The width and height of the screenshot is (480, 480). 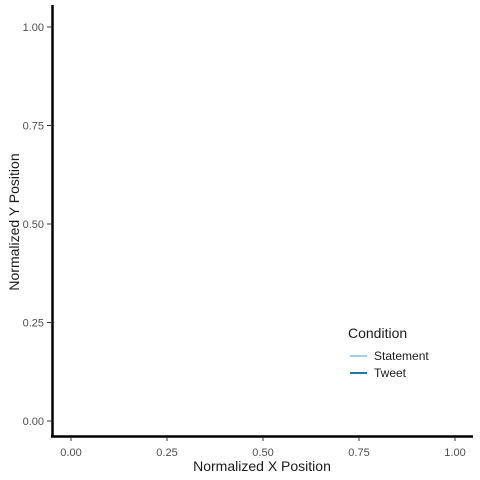 What do you see at coordinates (33, 127) in the screenshot?
I see `y-tick-label: 0.75` at bounding box center [33, 127].